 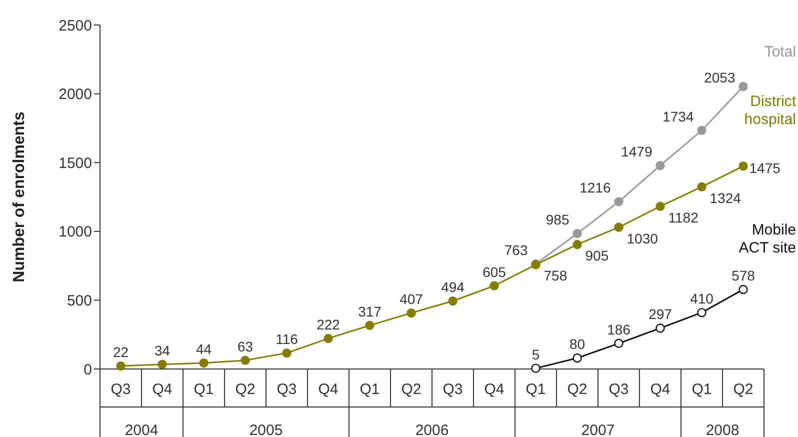 What do you see at coordinates (595, 188) in the screenshot?
I see `data-label: 1216` at bounding box center [595, 188].